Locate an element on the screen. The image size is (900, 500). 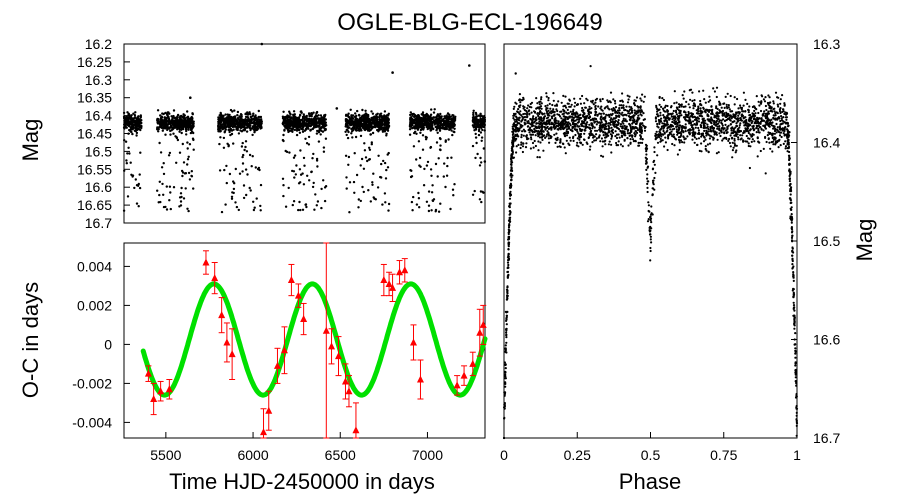
oc-x-label: Time HJD-2450000 in days is located at coordinates (302, 481).